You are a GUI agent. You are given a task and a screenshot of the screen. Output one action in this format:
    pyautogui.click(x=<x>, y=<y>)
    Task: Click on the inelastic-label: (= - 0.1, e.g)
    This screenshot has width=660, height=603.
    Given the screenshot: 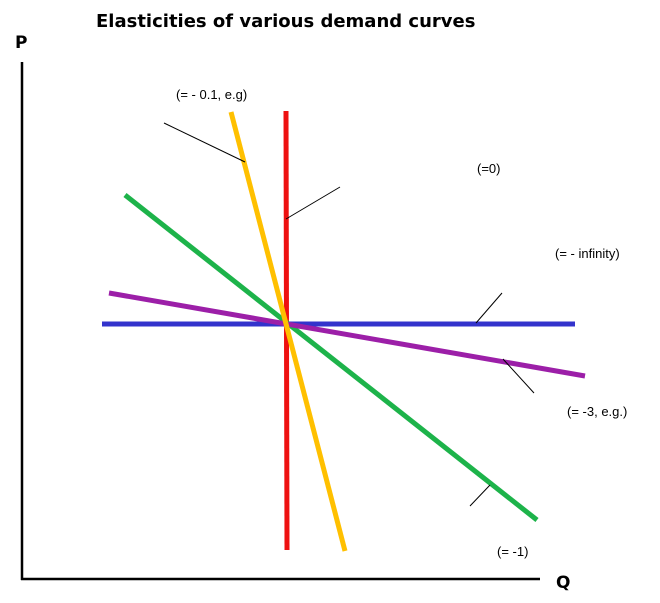 What is the action you would take?
    pyautogui.click(x=211, y=94)
    